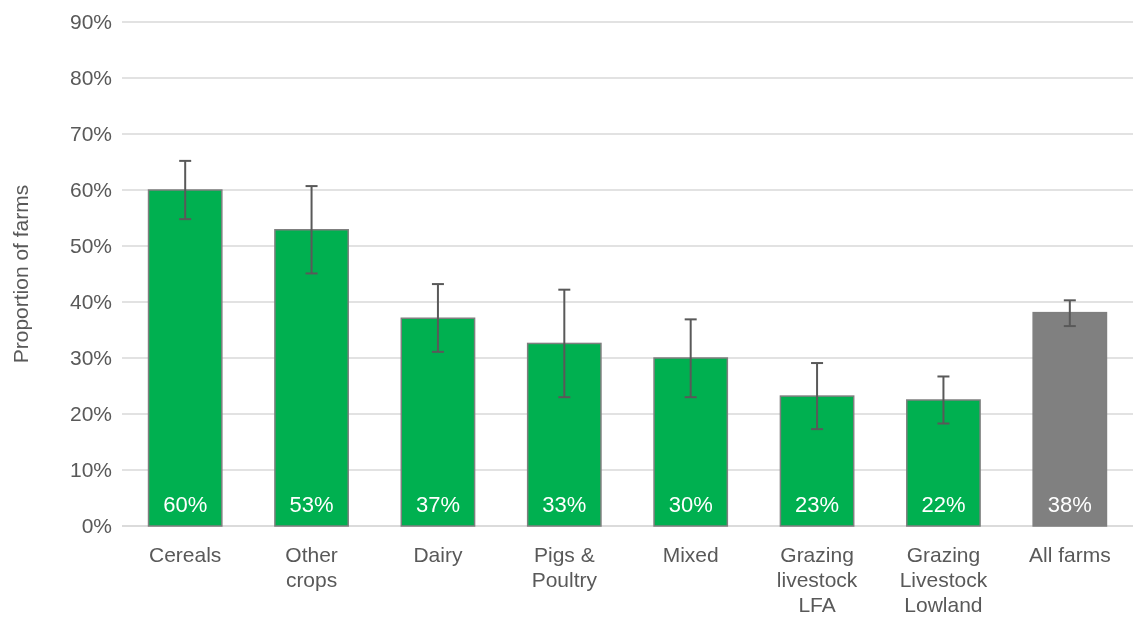 Image resolution: width=1147 pixels, height=643 pixels. Describe the element at coordinates (817, 579) in the screenshot. I see `x-tick-label: Grazing livestock LFA` at that location.